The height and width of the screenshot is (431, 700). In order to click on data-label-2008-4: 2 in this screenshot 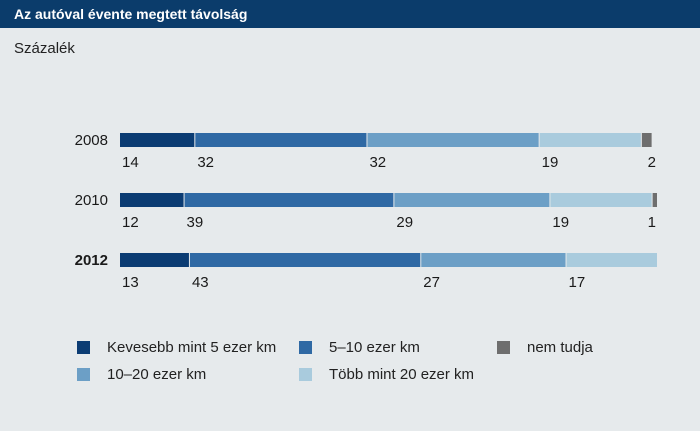, I will do `click(652, 162)`.